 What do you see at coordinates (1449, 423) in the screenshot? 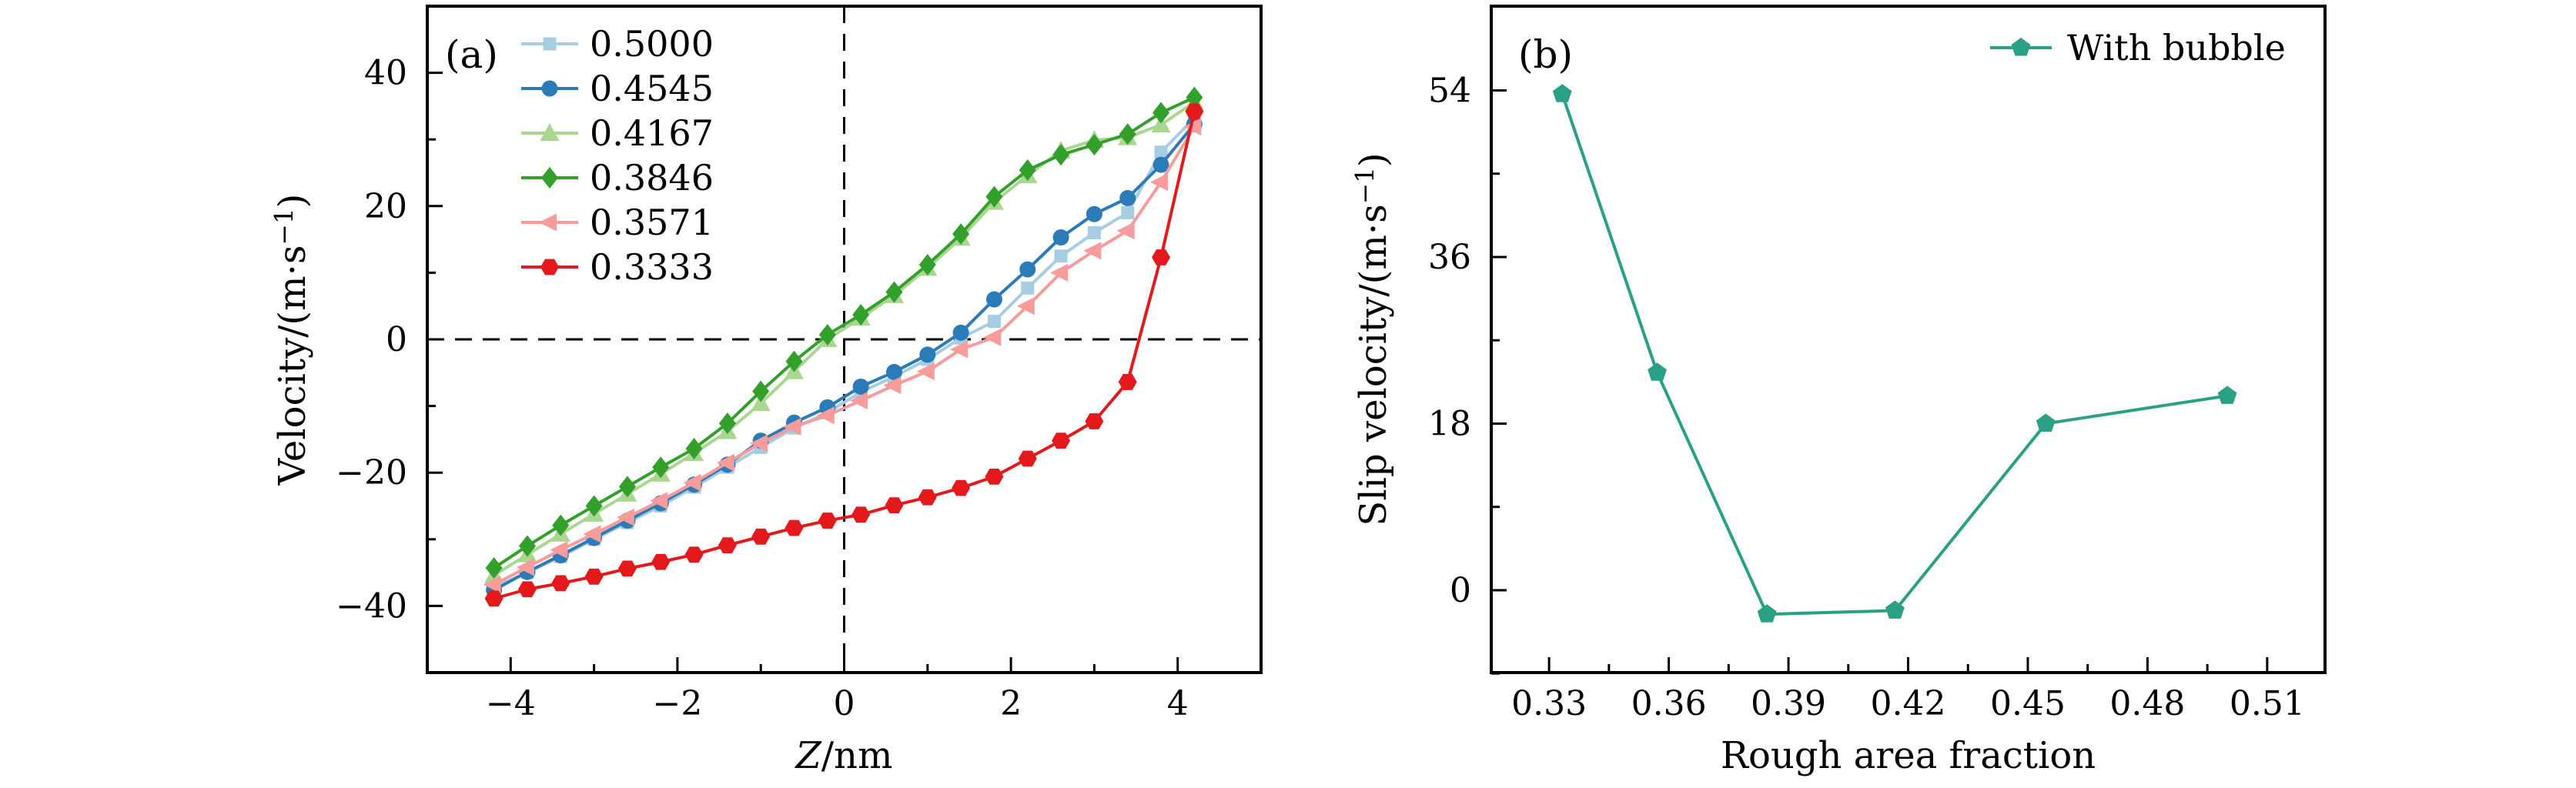
I see `y-tick-label: 18` at bounding box center [1449, 423].